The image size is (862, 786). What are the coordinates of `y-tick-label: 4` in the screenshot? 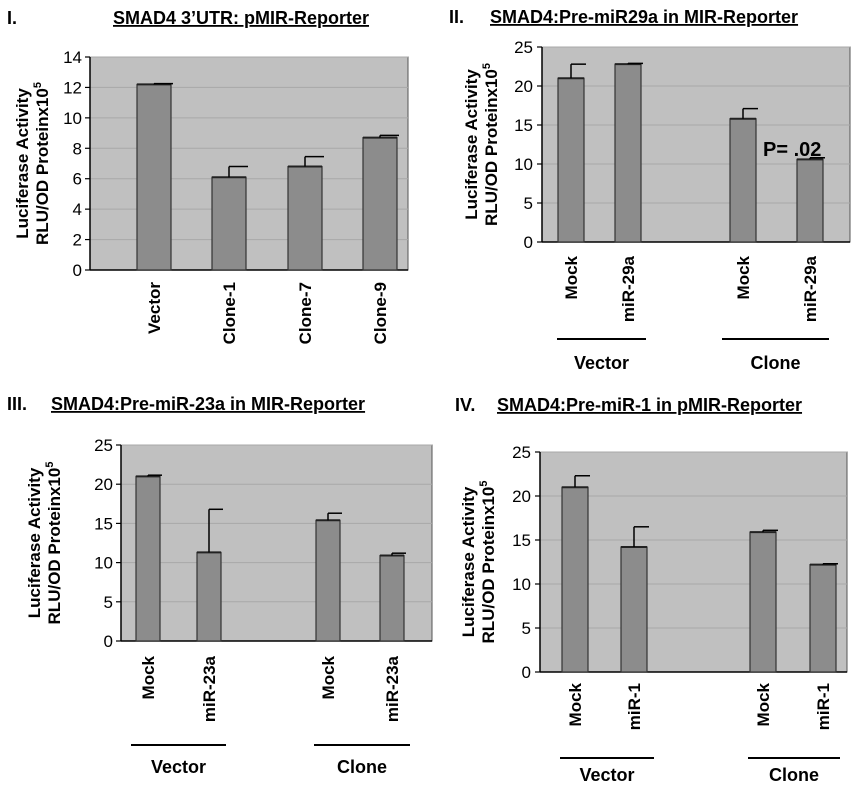 It's located at (77, 209).